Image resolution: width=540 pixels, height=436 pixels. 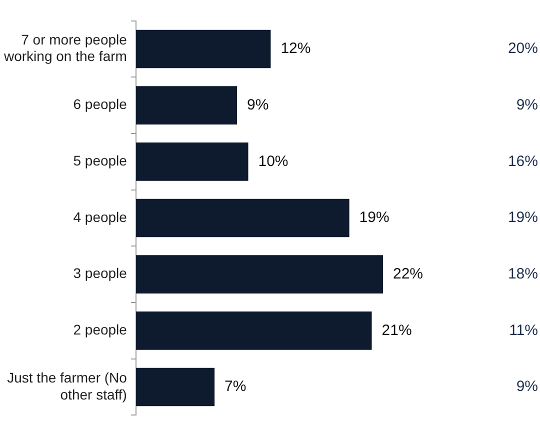 I want to click on data-label: 22%, so click(x=408, y=273).